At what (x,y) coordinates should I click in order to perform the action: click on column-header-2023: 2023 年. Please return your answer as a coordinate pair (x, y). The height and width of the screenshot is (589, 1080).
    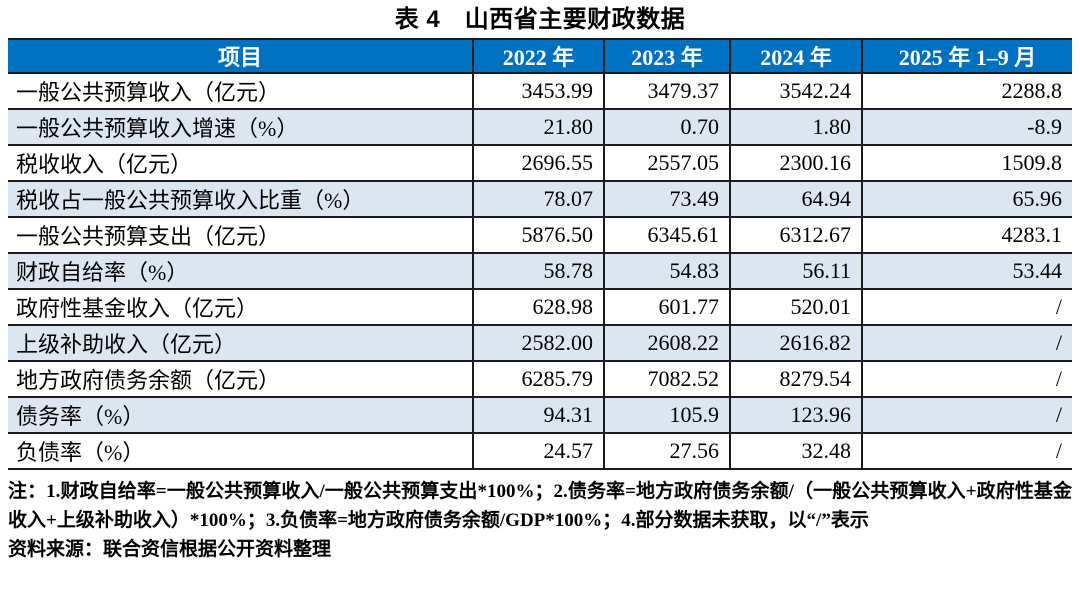
    Looking at the image, I should click on (666, 56).